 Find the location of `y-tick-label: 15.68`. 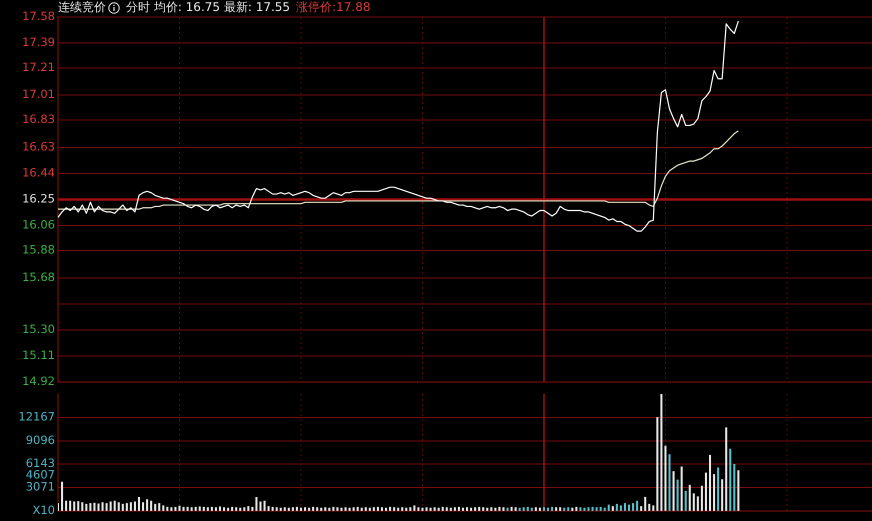

y-tick-label: 15.68 is located at coordinates (38, 277).